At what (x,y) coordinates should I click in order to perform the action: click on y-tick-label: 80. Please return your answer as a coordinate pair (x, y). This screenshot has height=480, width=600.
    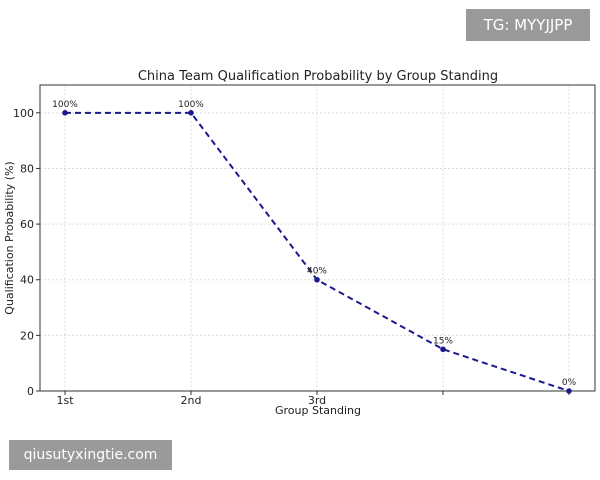
    Looking at the image, I should click on (27, 168).